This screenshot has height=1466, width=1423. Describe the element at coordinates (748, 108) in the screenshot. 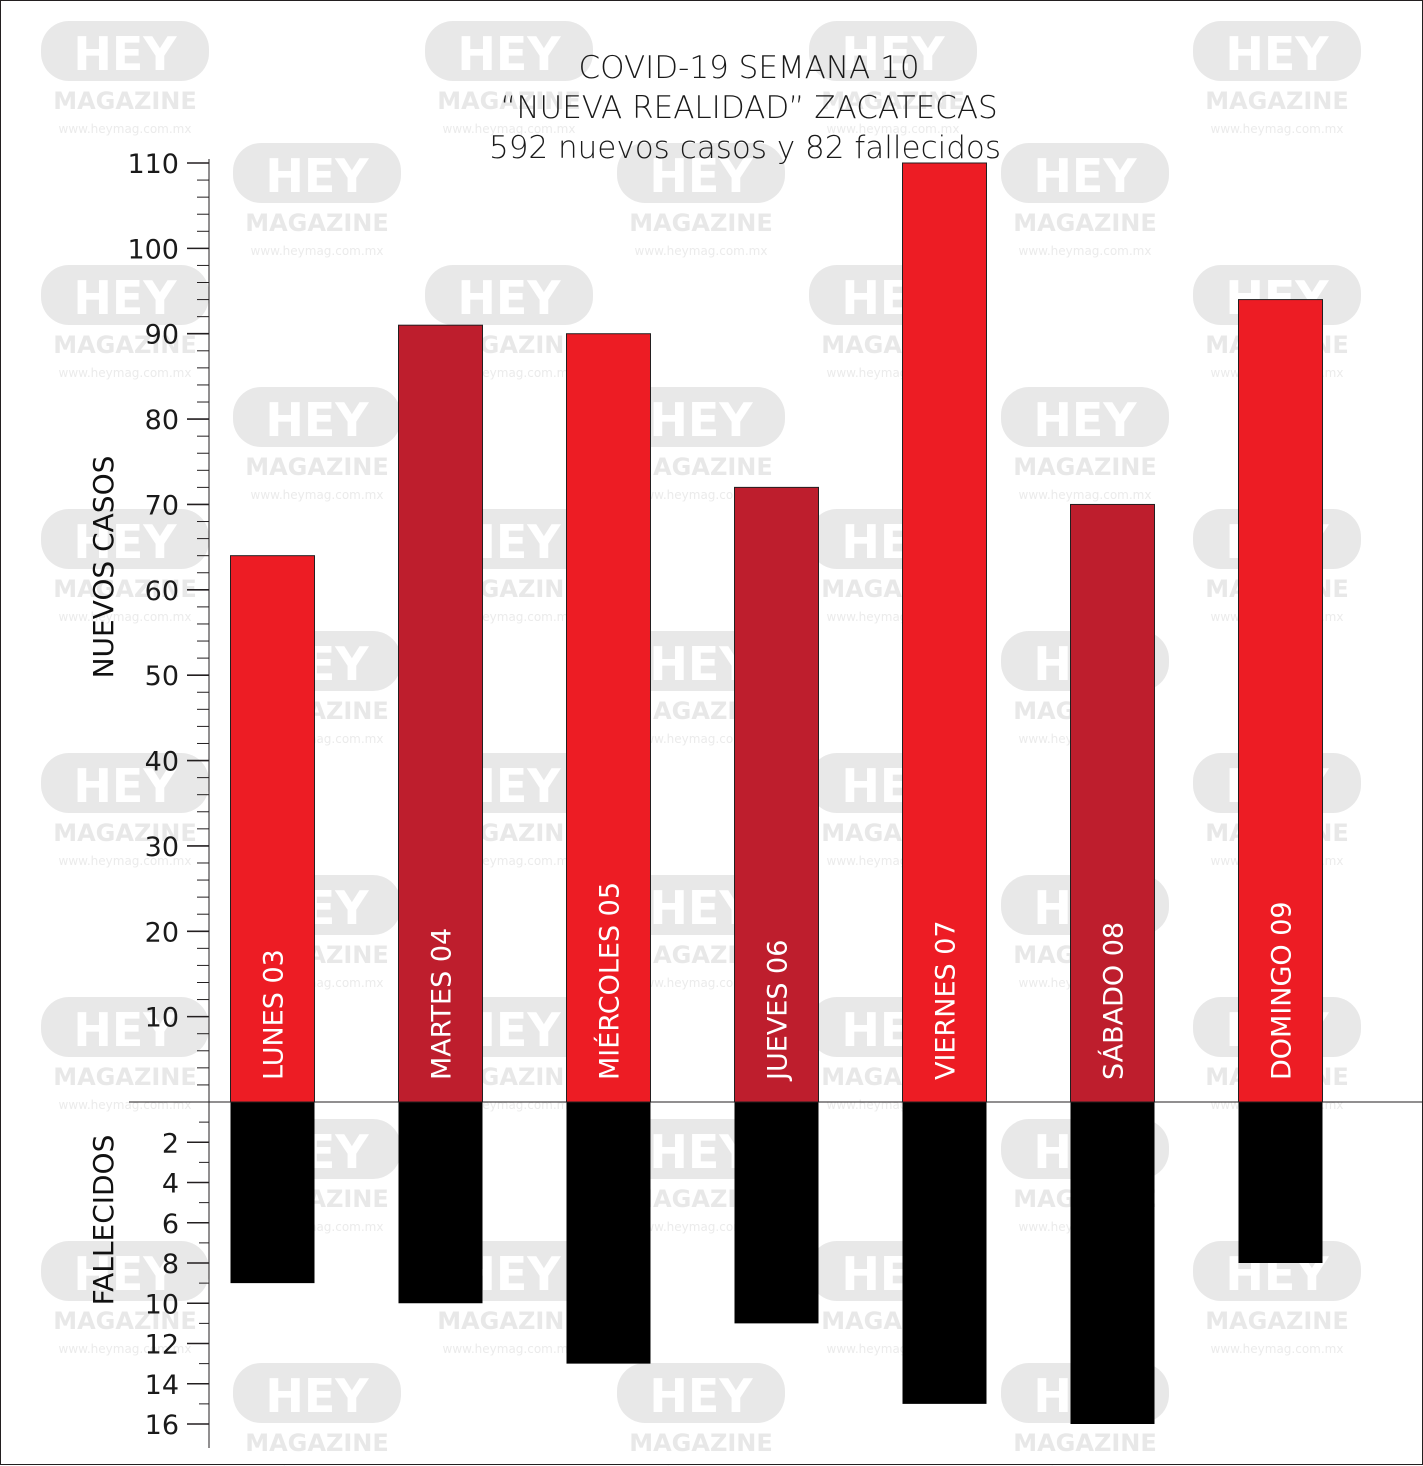

I see `title-line-2: “NUEVA REALIDAD” ZACATECAS` at that location.